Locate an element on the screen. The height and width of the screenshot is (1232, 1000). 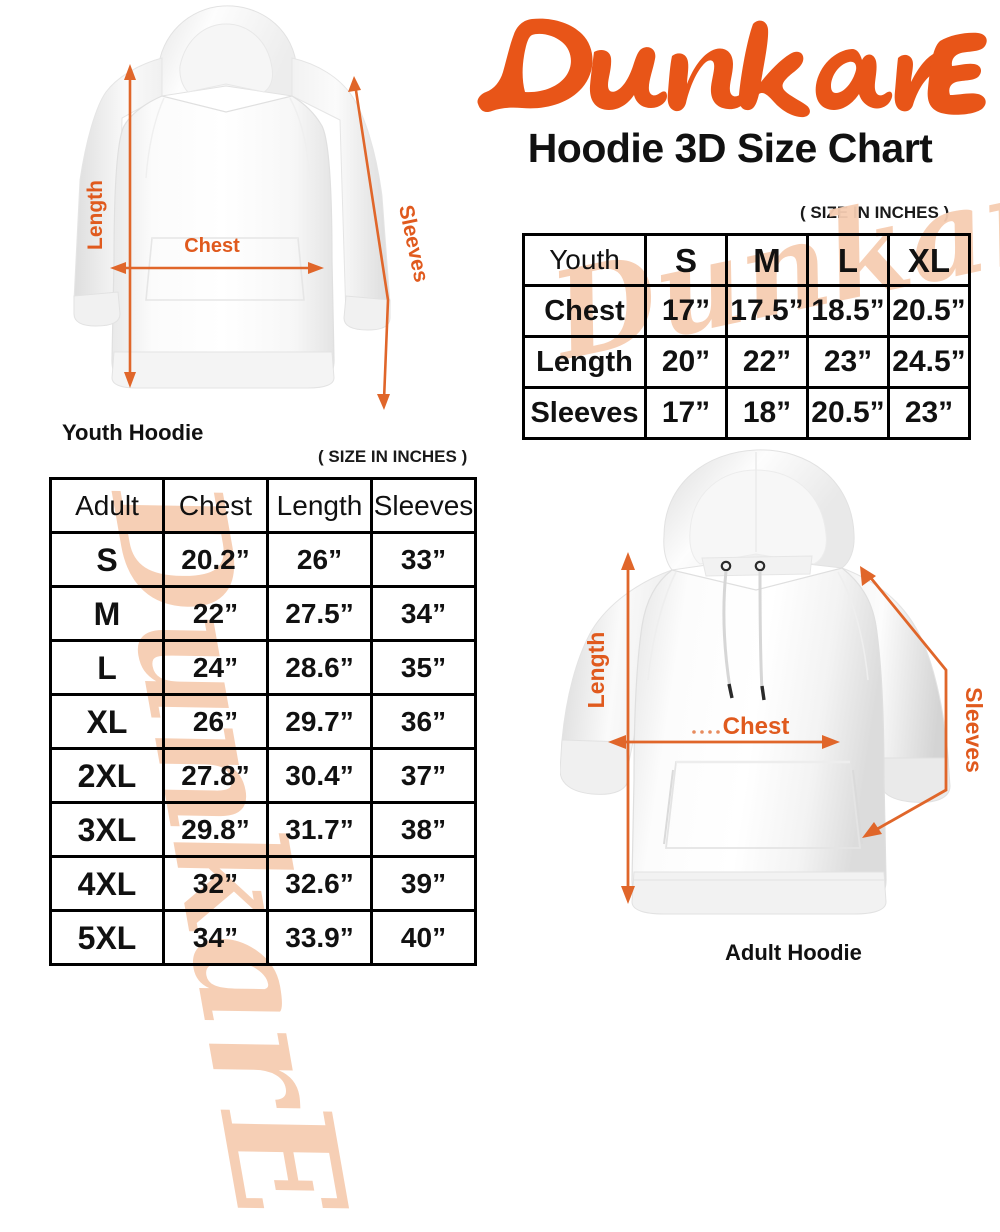
youth-sleeves-s: 17” is located at coordinates (686, 413).